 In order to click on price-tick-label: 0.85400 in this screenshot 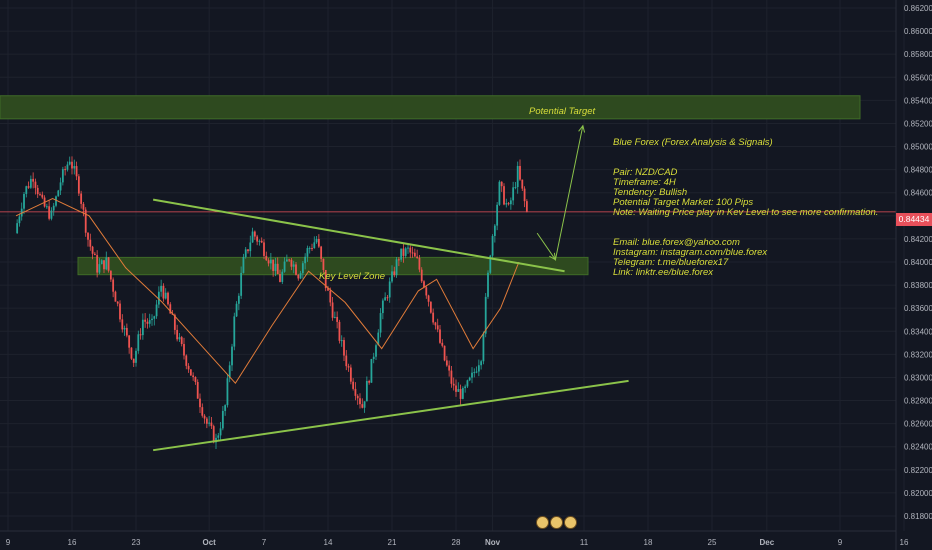, I will do `click(918, 100)`.